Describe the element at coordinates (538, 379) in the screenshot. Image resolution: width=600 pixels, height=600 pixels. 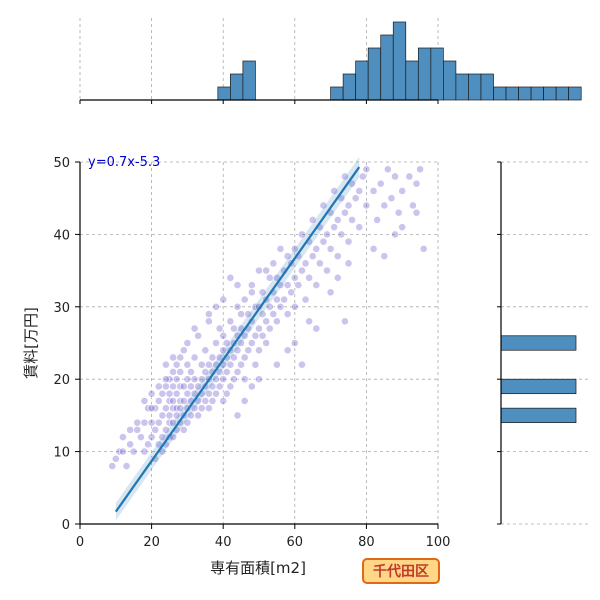
I see `y-marginal-histogram` at that location.